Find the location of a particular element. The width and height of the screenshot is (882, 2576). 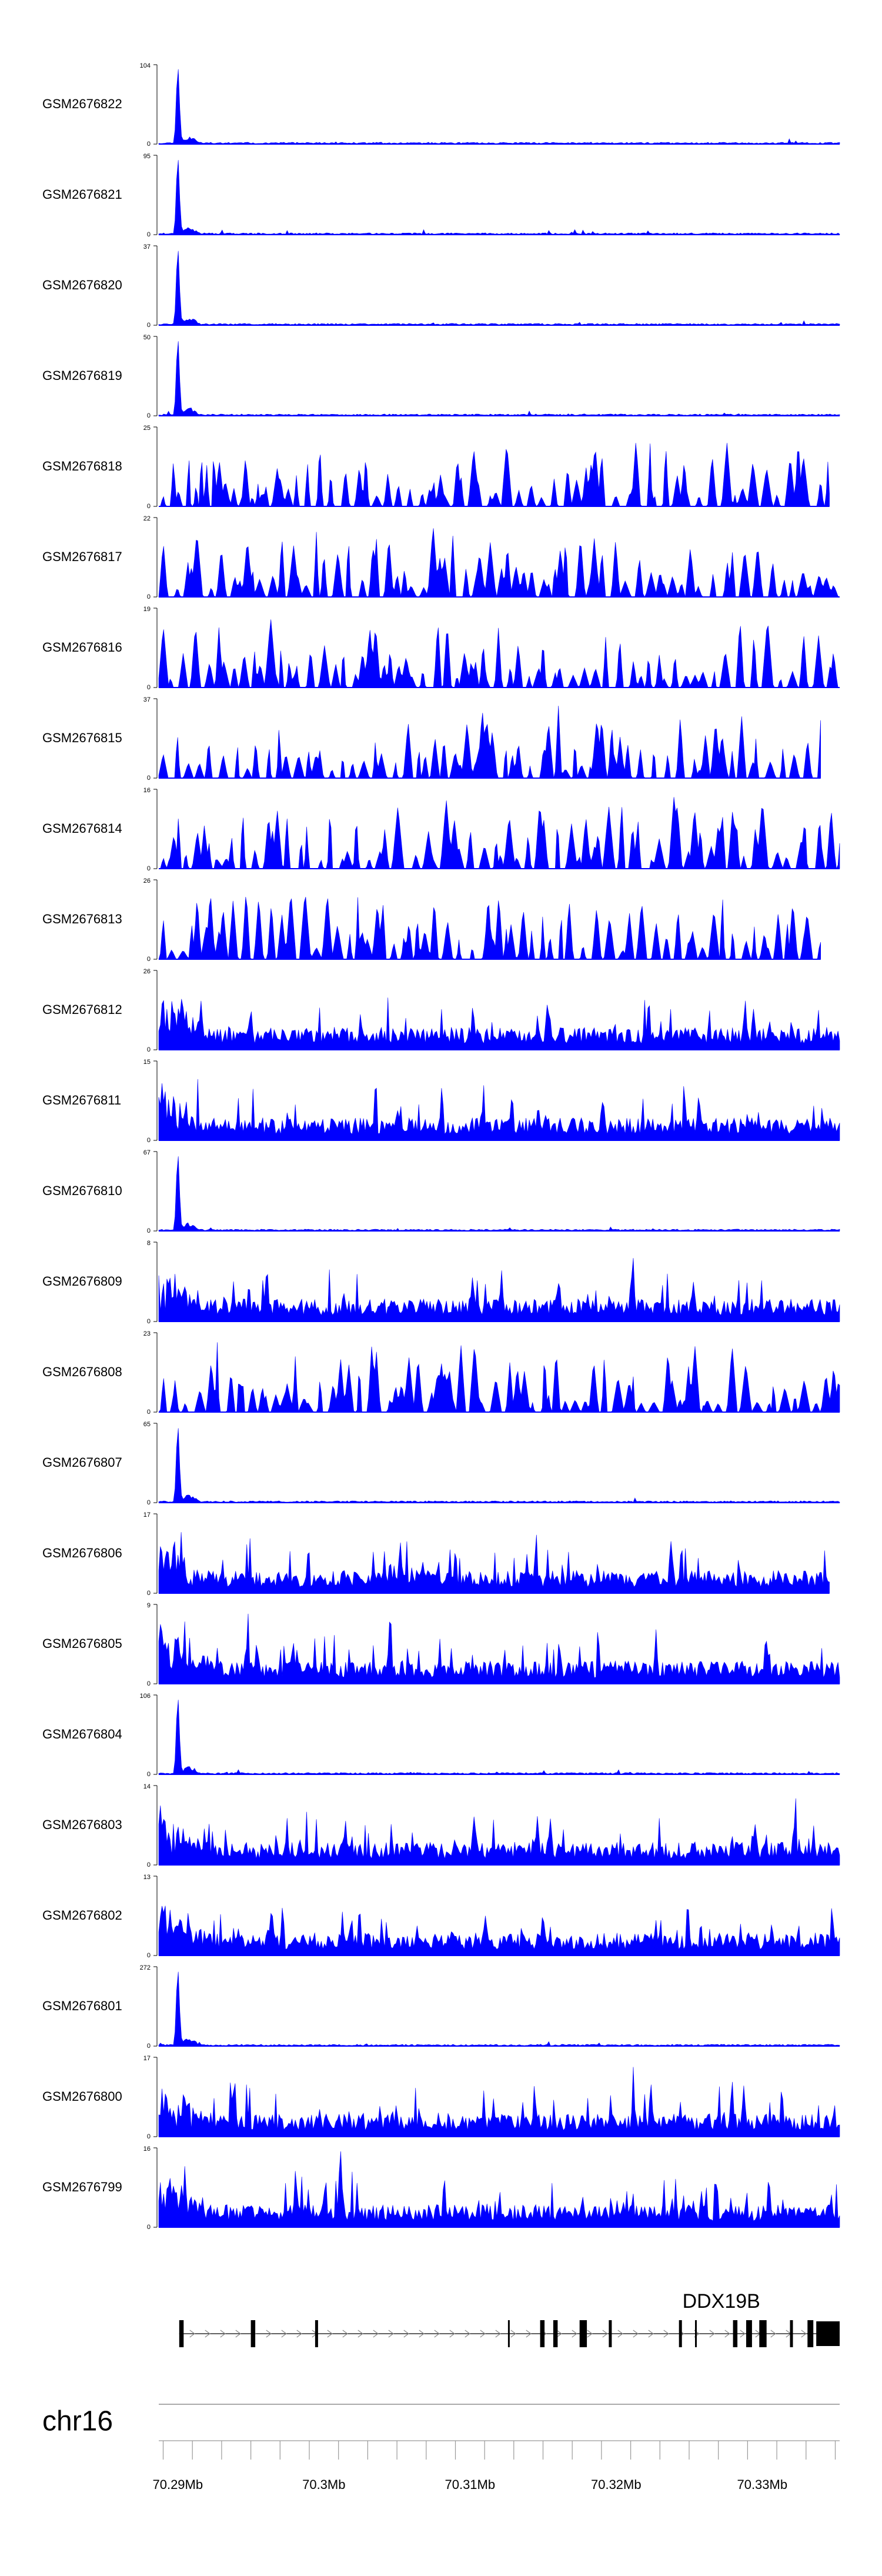

track-GSM2676808: GSM2676808 23 0 is located at coordinates (441, 1373).